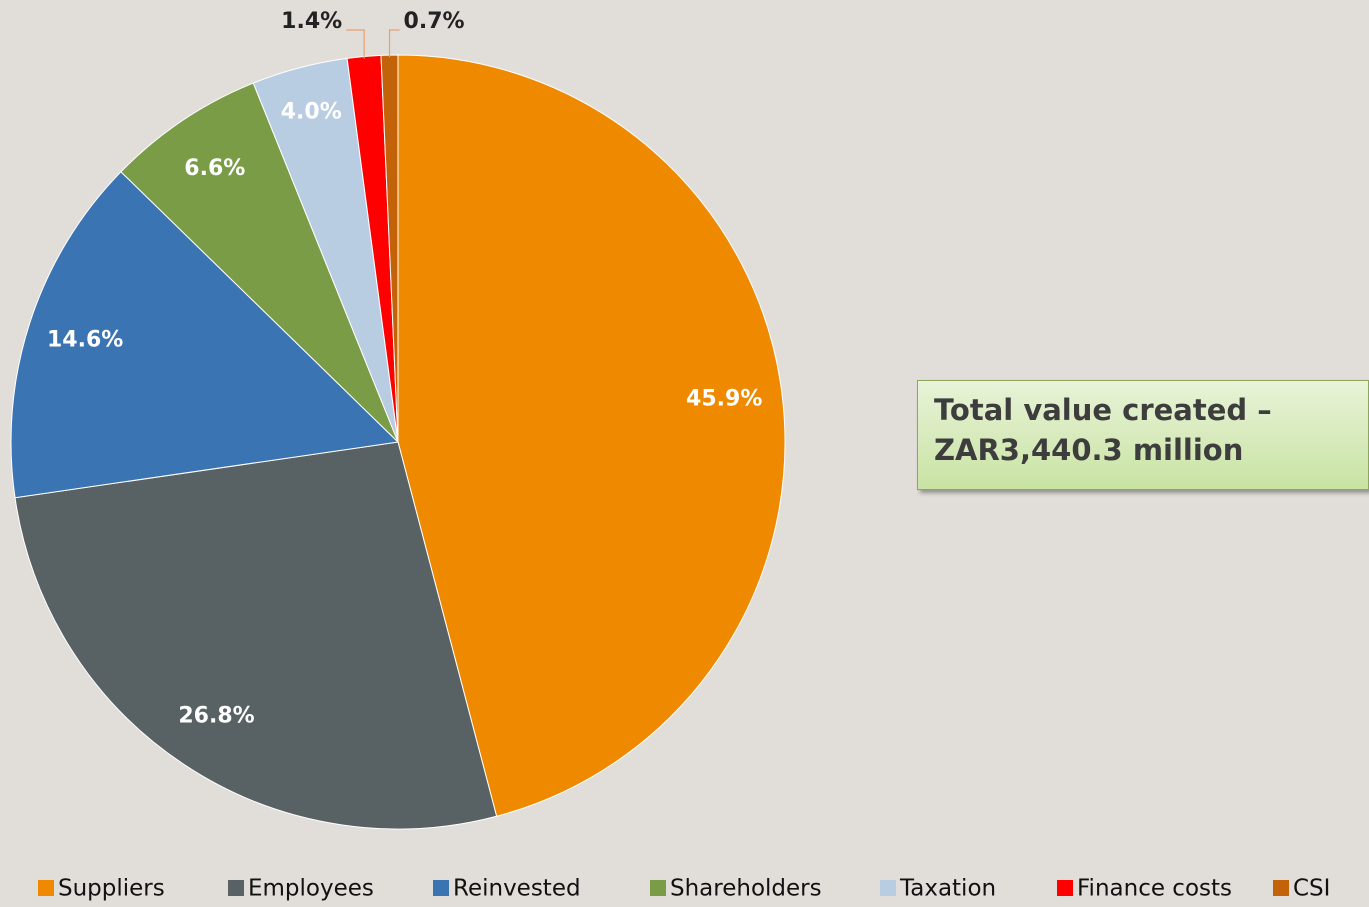 The image size is (1369, 907). What do you see at coordinates (434, 21) in the screenshot?
I see `data-label: 0.7%` at bounding box center [434, 21].